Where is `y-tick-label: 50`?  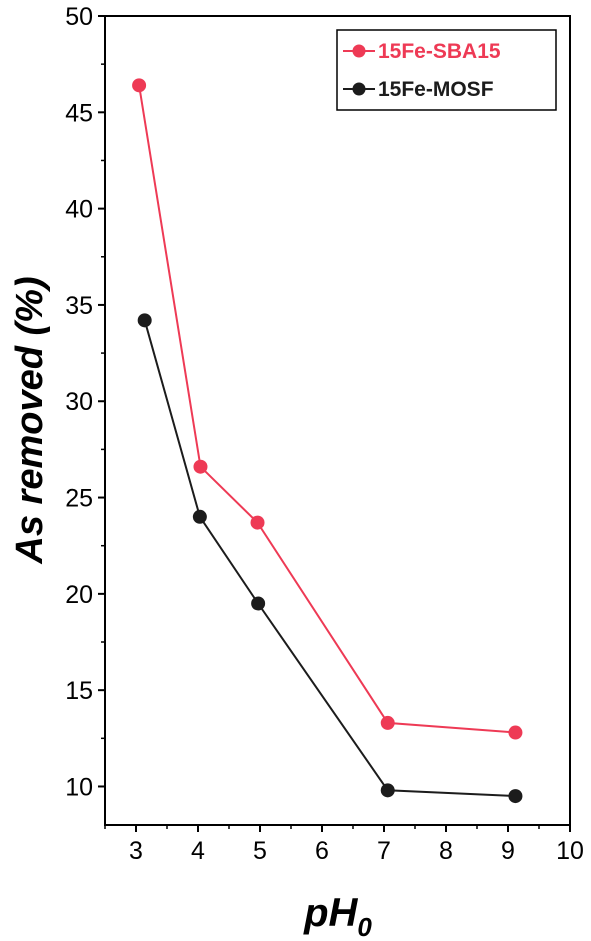
y-tick-label: 50 is located at coordinates (79, 17).